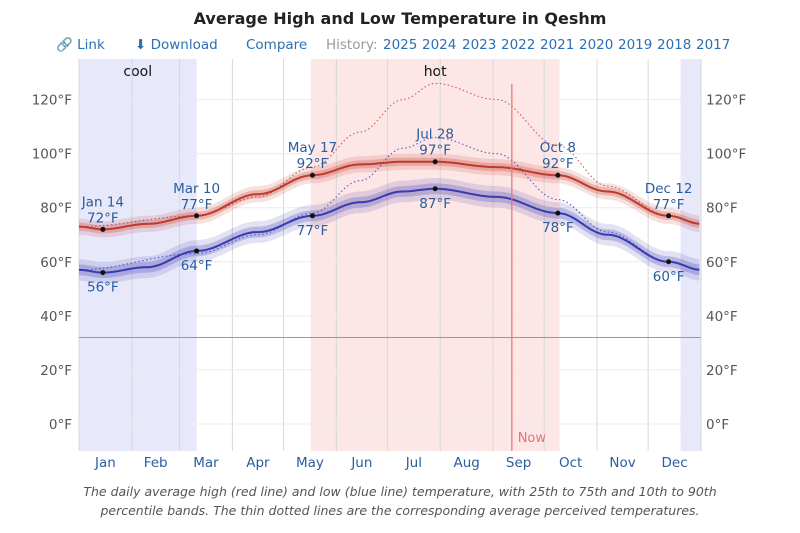  I want to click on season-label-hot: hot, so click(435, 72).